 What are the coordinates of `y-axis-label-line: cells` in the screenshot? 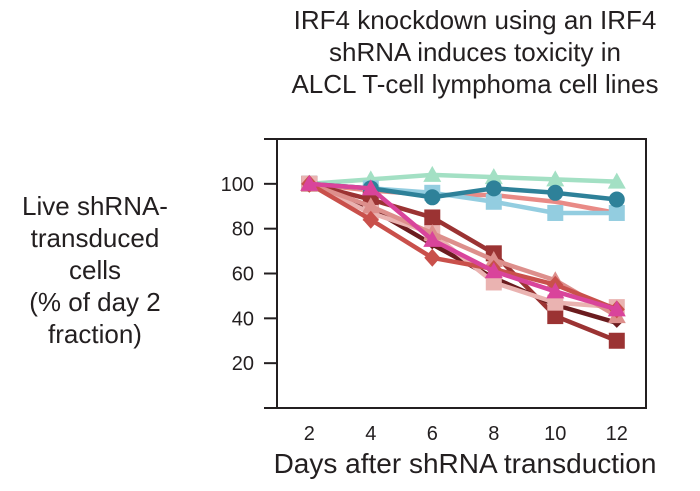 It's located at (94, 270).